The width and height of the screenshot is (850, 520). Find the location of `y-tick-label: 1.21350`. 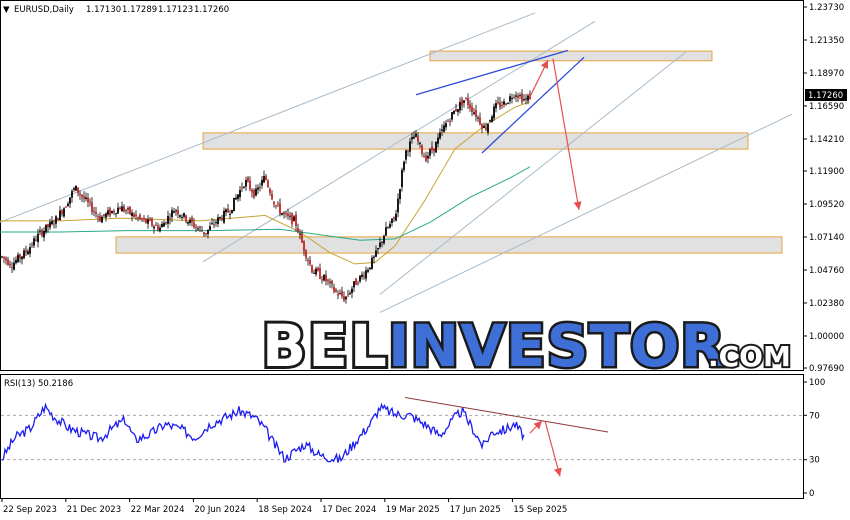

y-tick-label: 1.21350 is located at coordinates (826, 41).